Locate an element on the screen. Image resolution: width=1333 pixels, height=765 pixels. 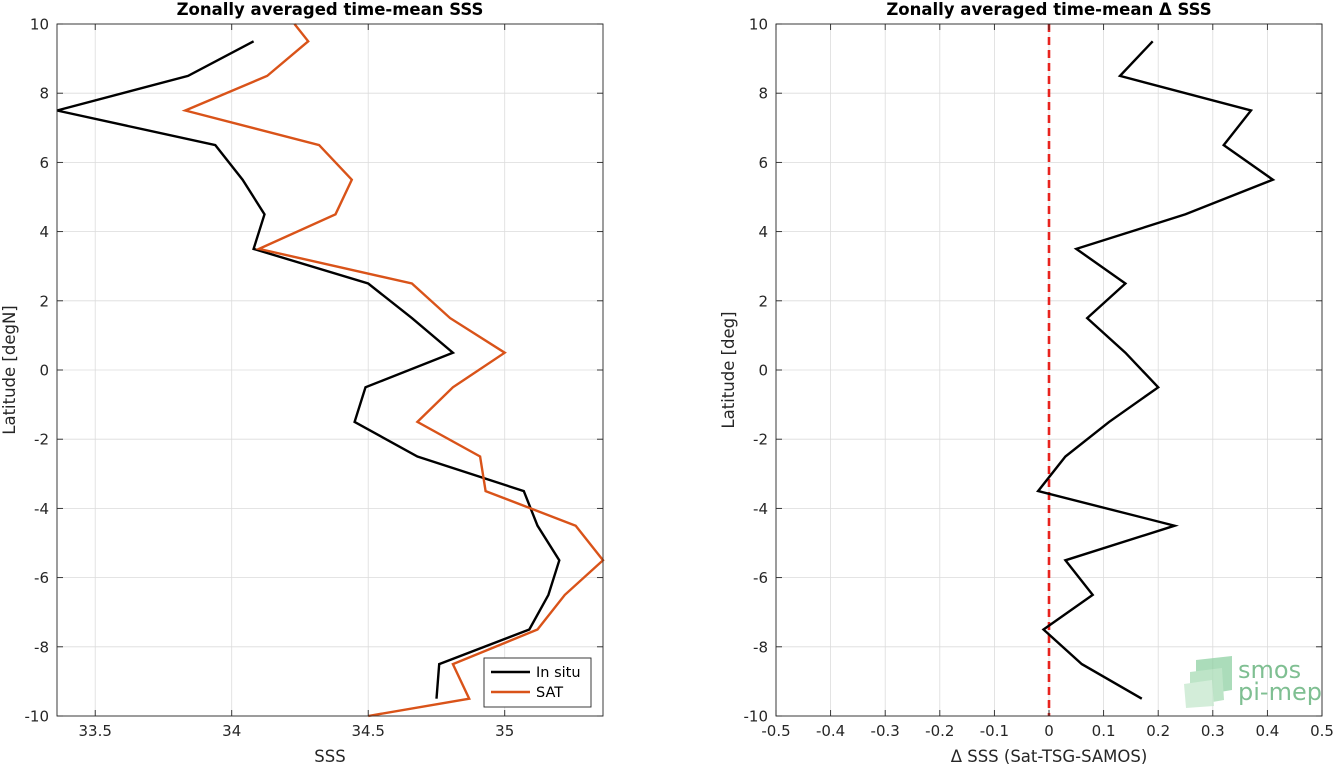
x-tick-label: 0 is located at coordinates (1049, 731).